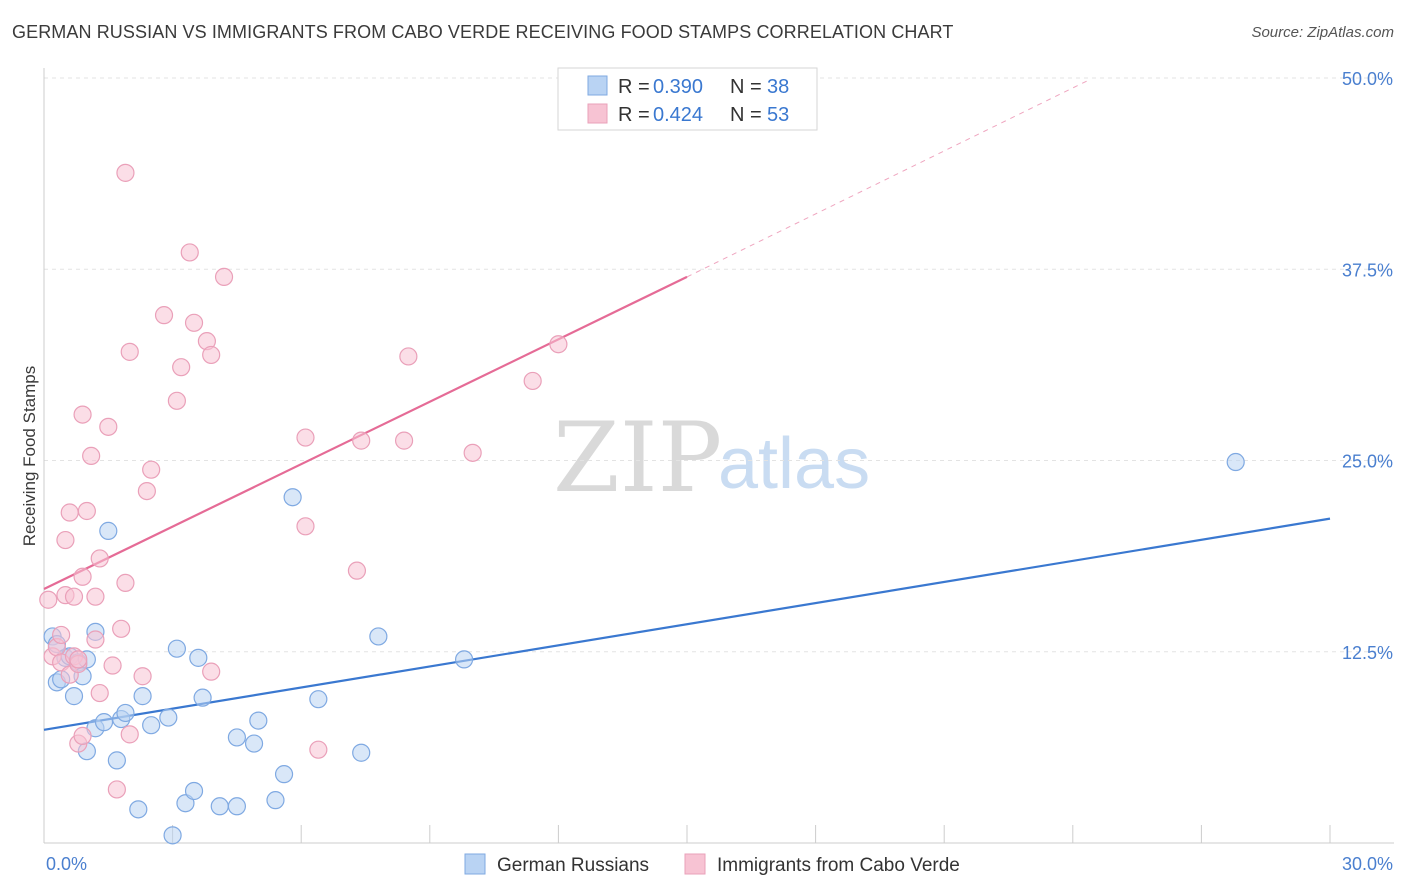  I want to click on legend-r-label-2: R =, so click(634, 115).